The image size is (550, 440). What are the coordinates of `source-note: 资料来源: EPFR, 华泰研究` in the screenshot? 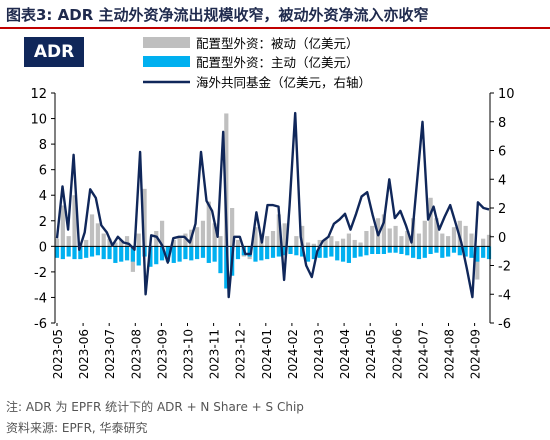 It's located at (77, 428).